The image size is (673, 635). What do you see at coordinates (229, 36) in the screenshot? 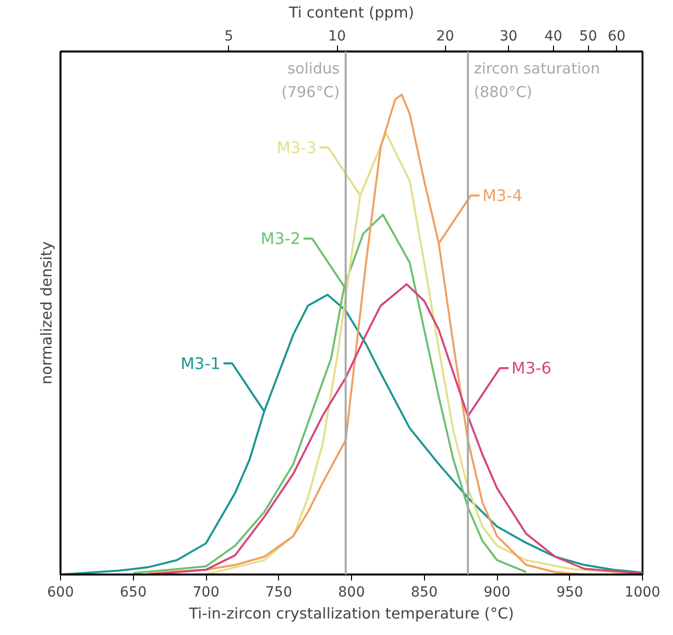
I see `x2-tick-label: 5` at bounding box center [229, 36].